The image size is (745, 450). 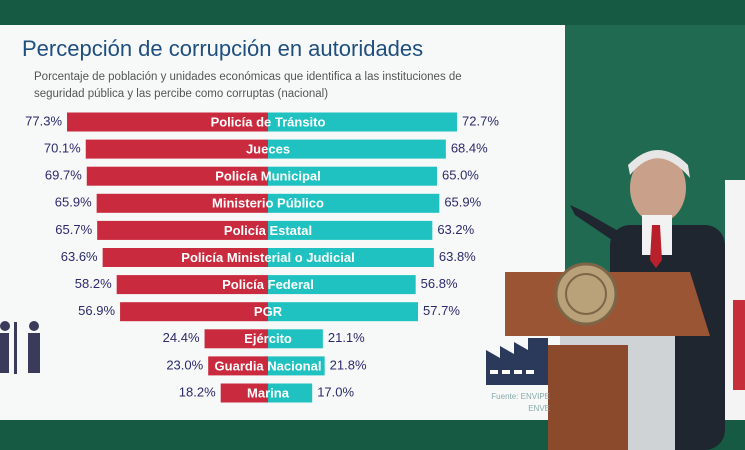 I want to click on category-label: Marina, so click(x=268, y=392).